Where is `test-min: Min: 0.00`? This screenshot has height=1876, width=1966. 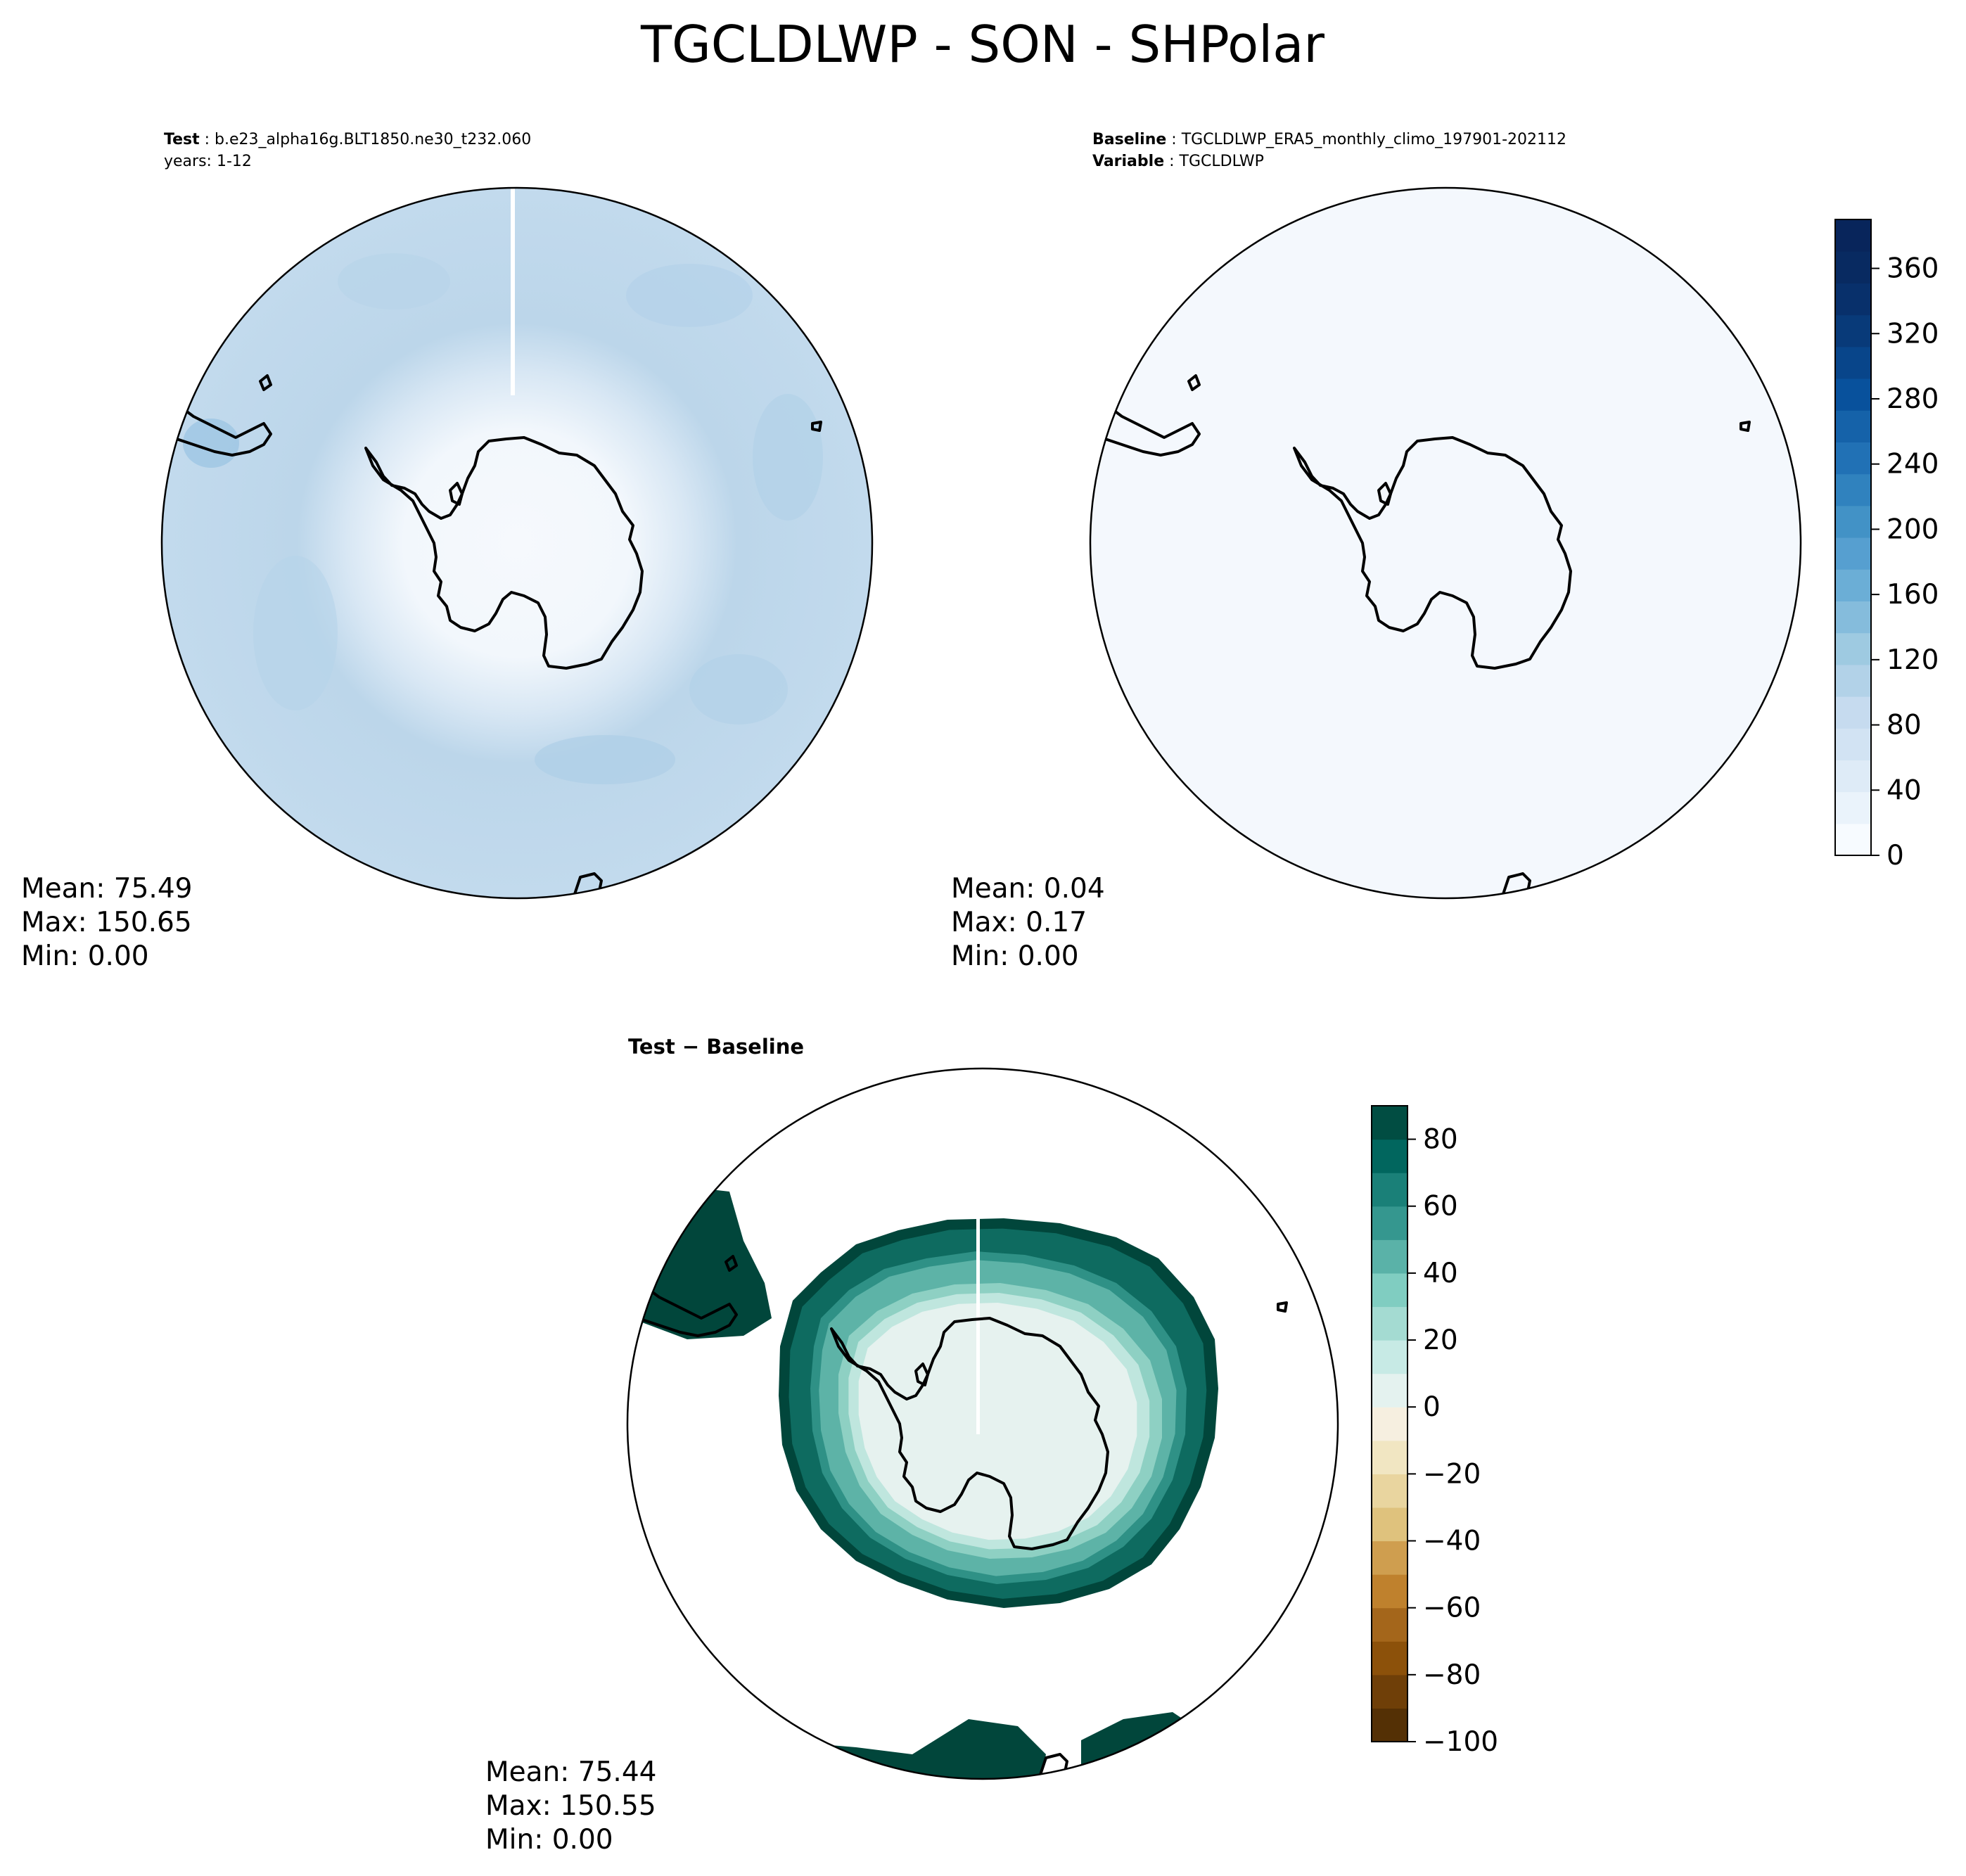 test-min: Min: 0.00 is located at coordinates (85, 956).